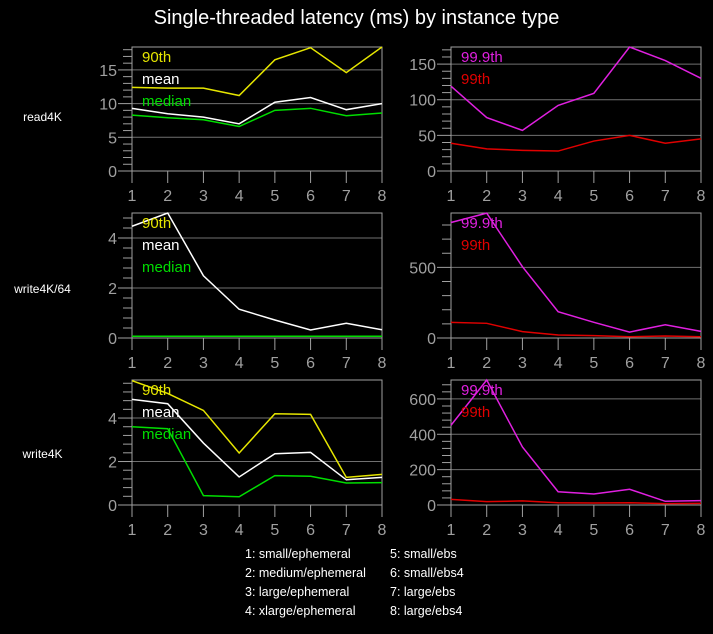  I want to click on x-tick-label-write4k-right: 8, so click(701, 530).